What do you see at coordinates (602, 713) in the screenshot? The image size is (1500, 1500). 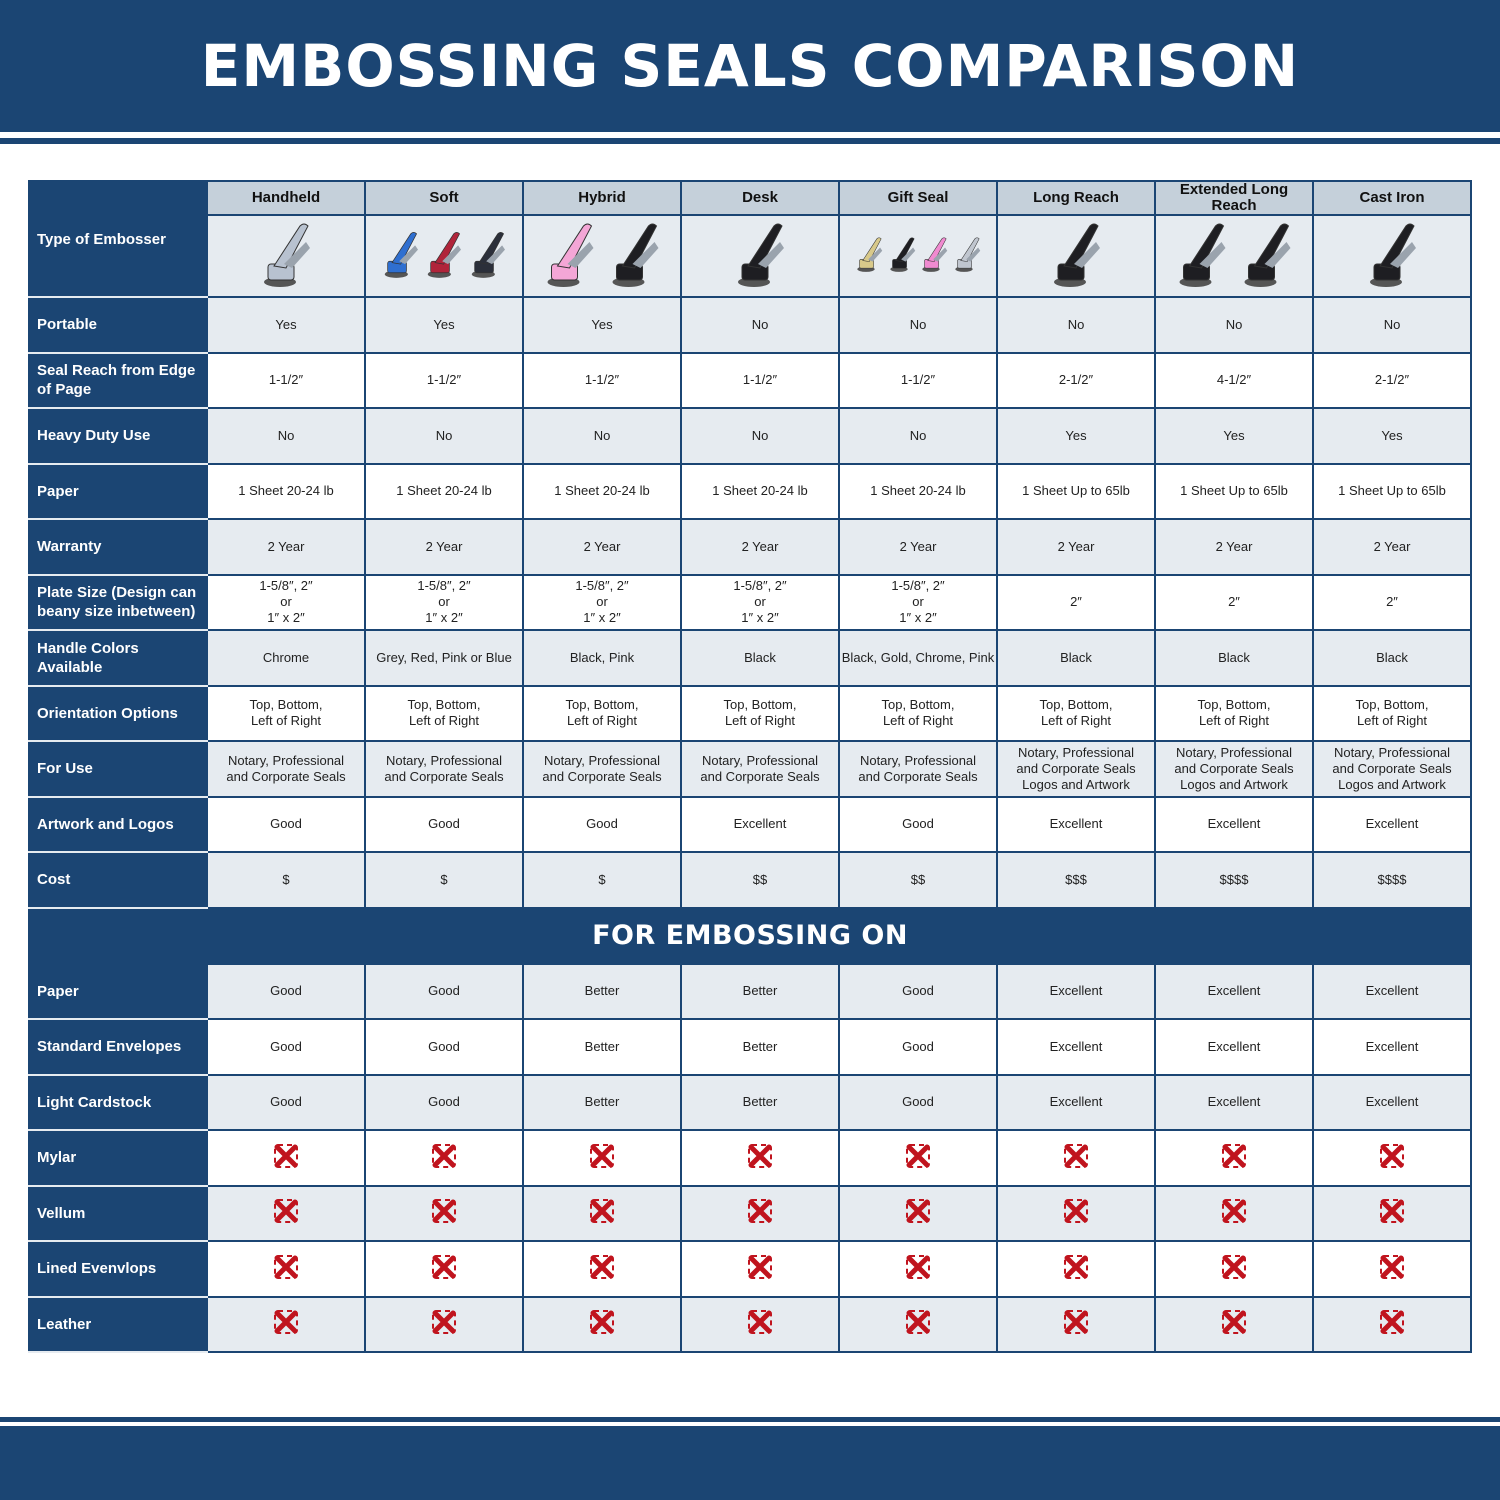 I see `cell-hybrid: Top, Bottom, Left of Right` at bounding box center [602, 713].